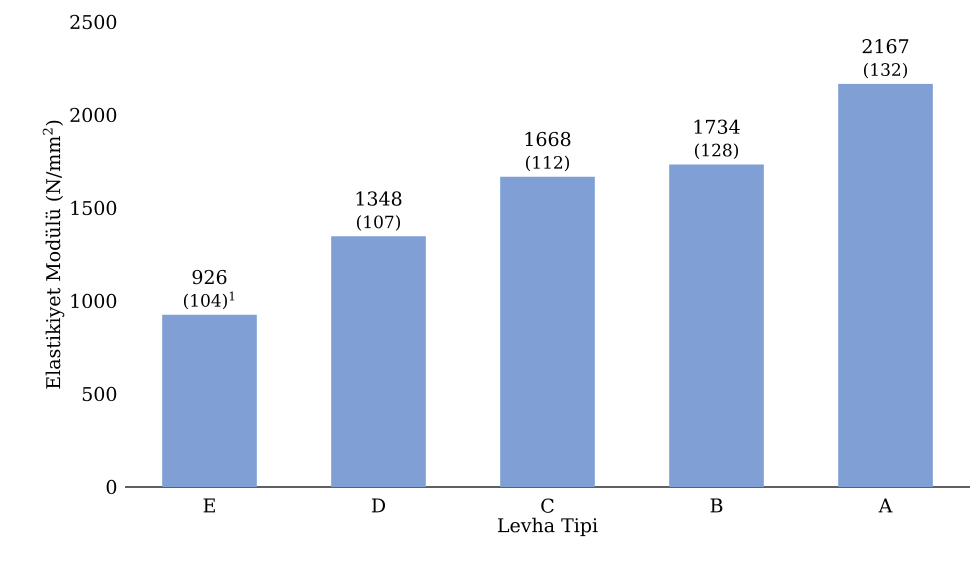 This screenshot has width=974, height=576. Describe the element at coordinates (548, 139) in the screenshot. I see `data-label: 1668` at that location.